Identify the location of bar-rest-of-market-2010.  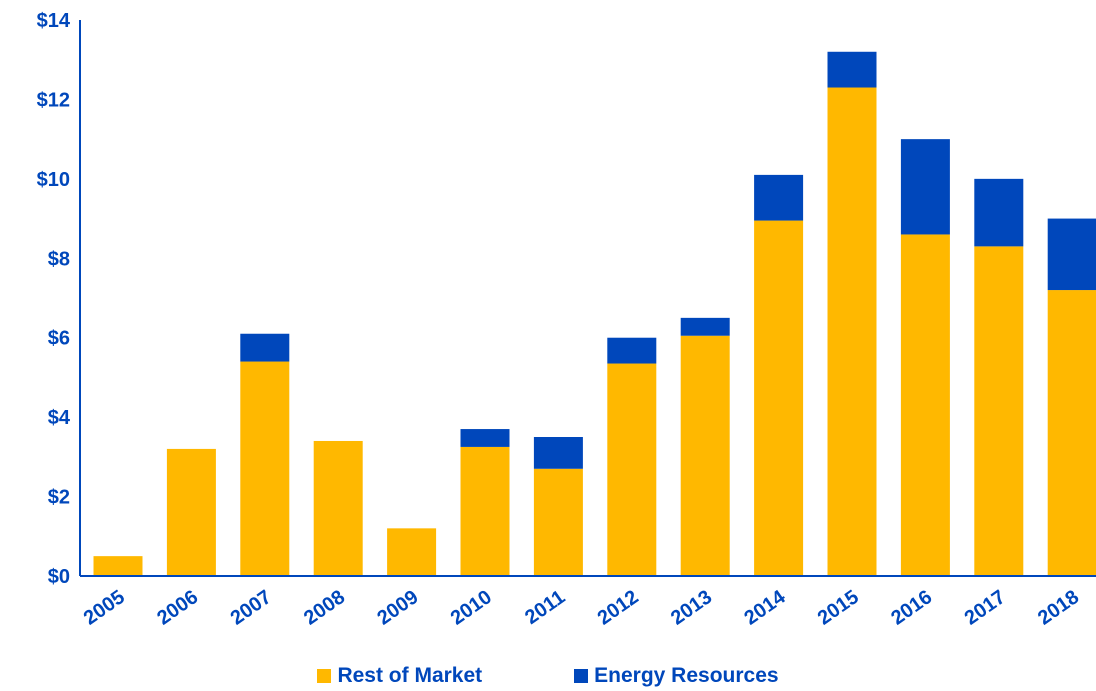
(485, 511).